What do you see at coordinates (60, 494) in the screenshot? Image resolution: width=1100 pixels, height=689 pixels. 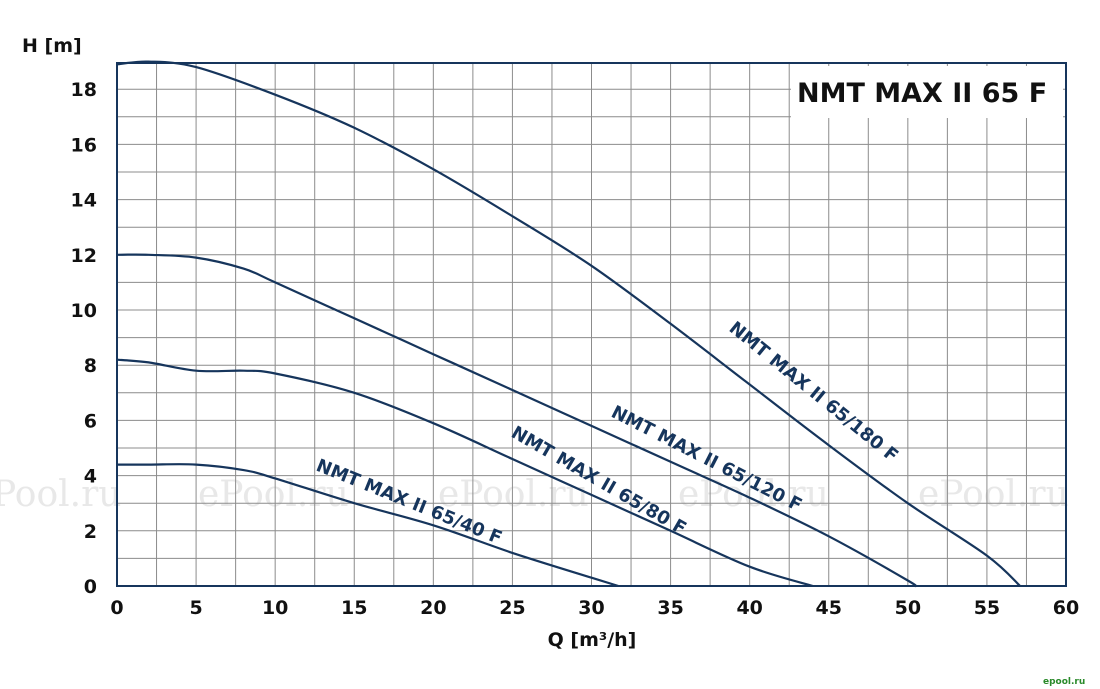 I see `watermark-text: Pool.ru` at bounding box center [60, 494].